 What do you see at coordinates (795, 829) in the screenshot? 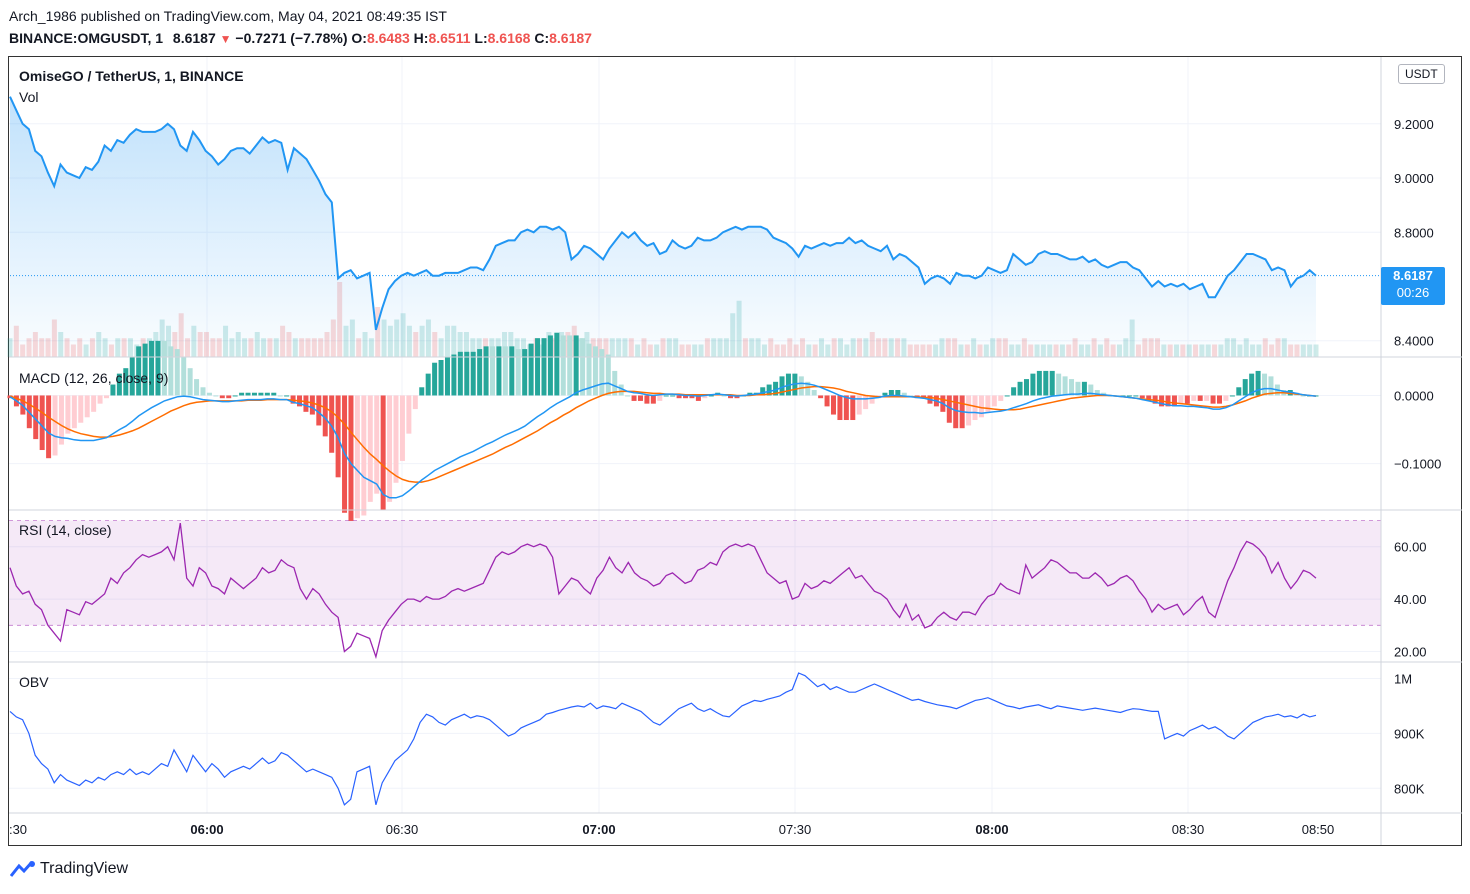
I see `time-tick-label: 07:30` at bounding box center [795, 829].